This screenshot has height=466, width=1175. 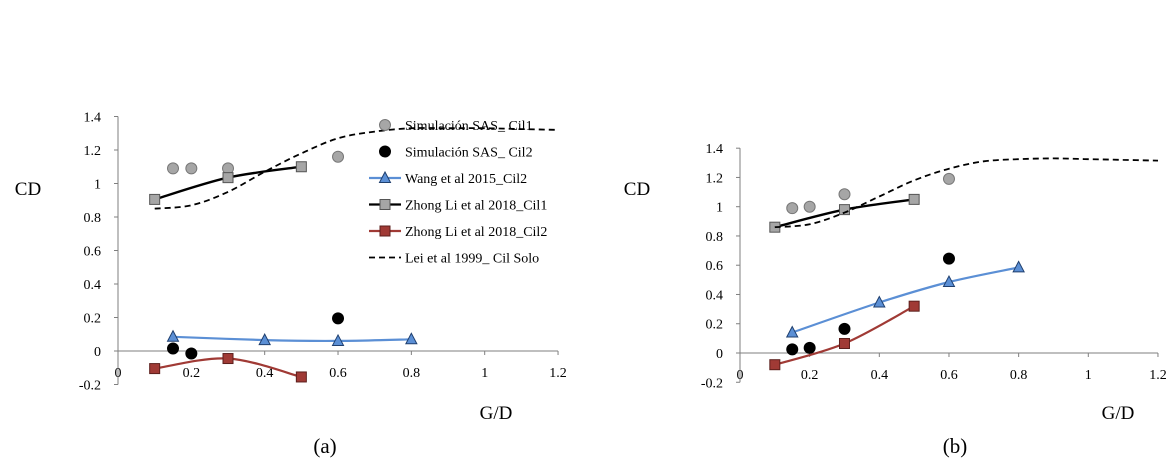 I want to click on legend-item: Zhong Li et al 2018_Cil2, so click(x=458, y=232).